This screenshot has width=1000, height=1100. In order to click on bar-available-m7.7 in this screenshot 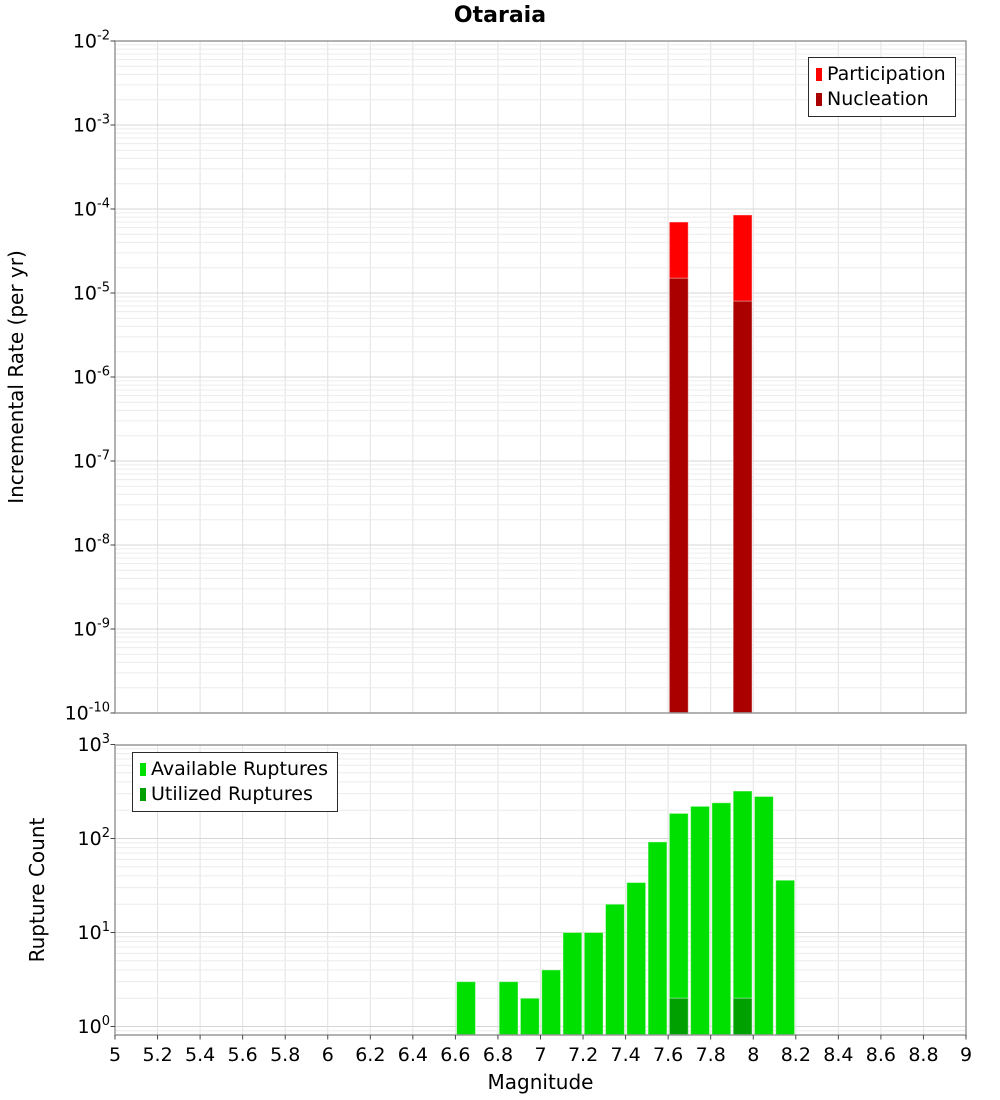, I will do `click(700, 920)`.